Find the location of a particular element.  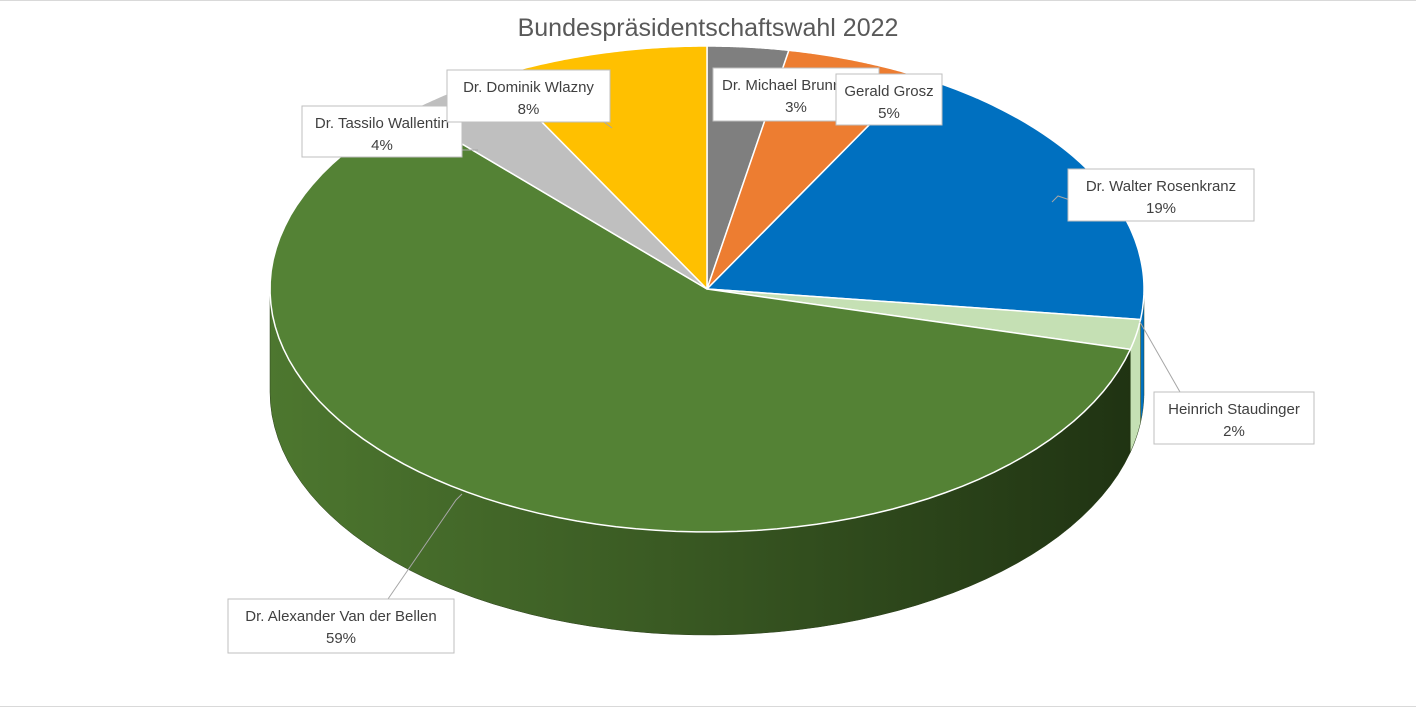

data-label-name: Heinrich Staudinger is located at coordinates (1234, 409).